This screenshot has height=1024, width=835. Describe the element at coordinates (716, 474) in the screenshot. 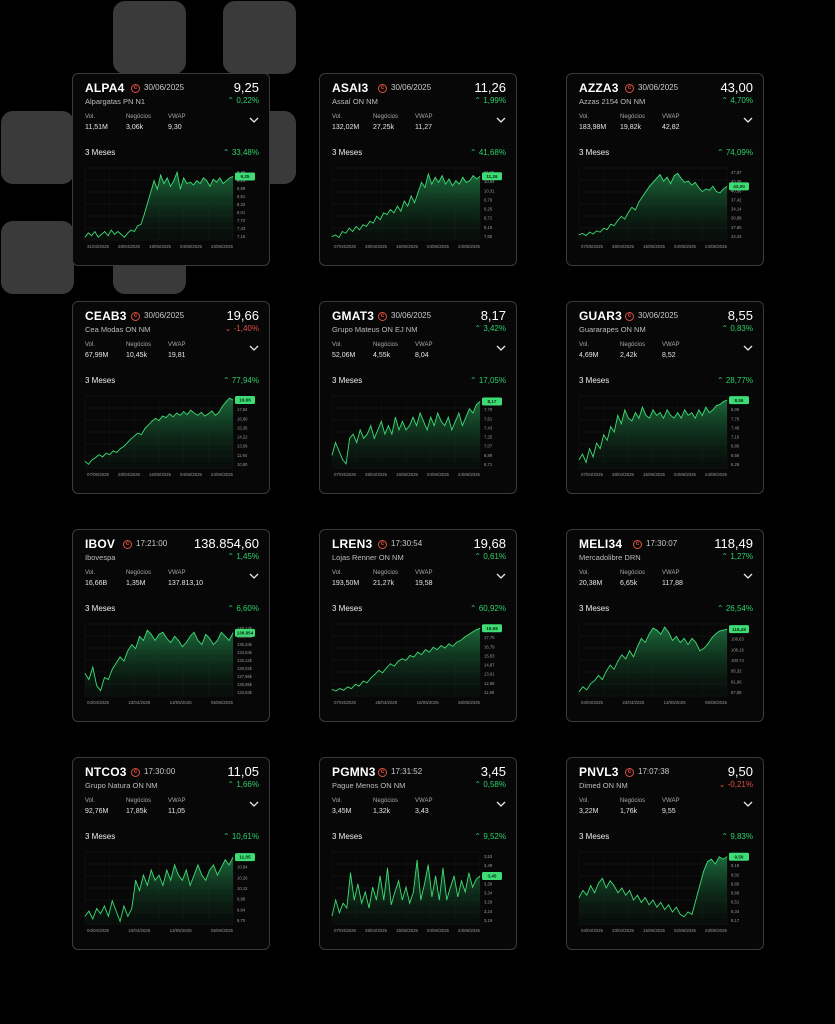

I see `x-tick-label: 24/06/2025` at that location.